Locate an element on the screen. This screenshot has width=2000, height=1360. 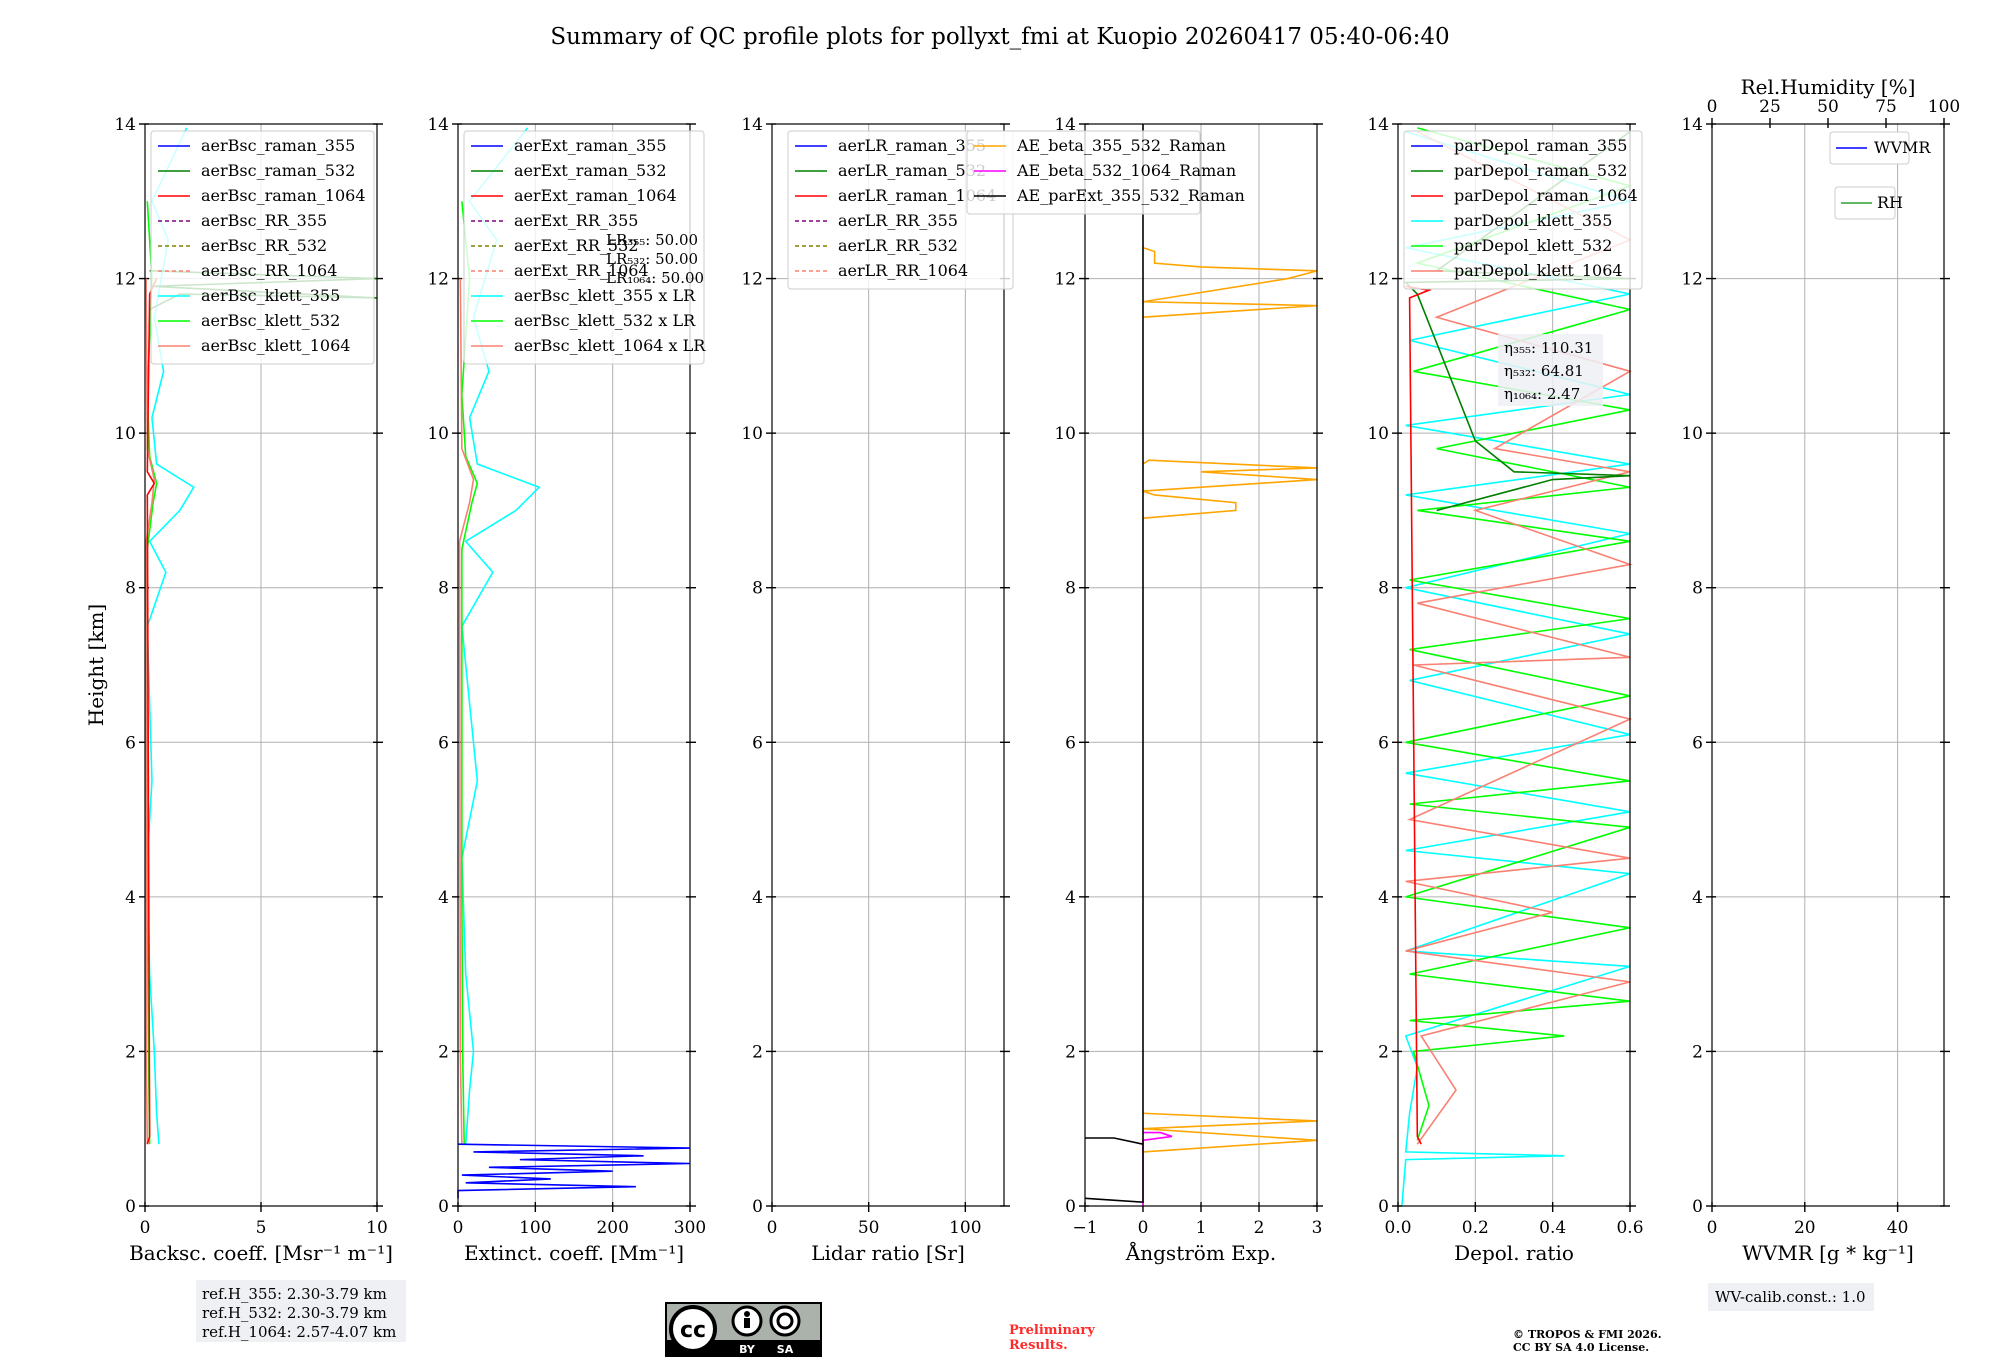
legend-label: aerLR_RR_532 is located at coordinates (898, 245).